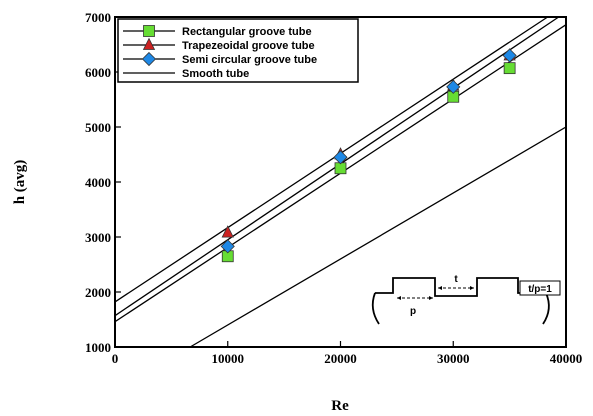  I want to click on inset-label-t: t, so click(456, 279).